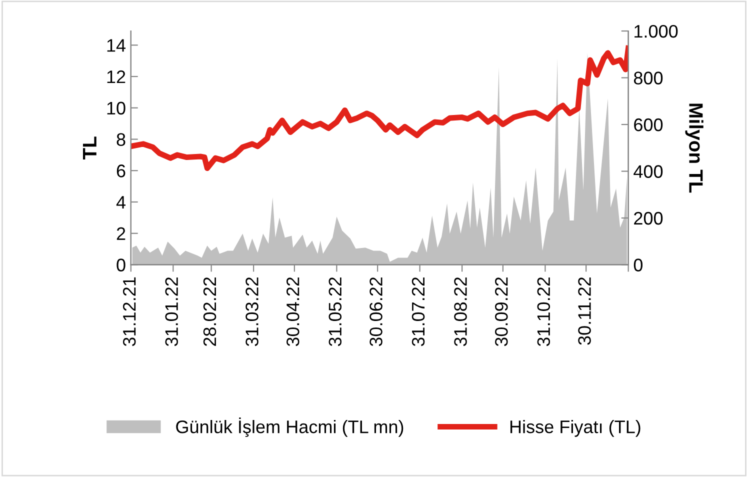  What do you see at coordinates (460, 311) in the screenshot?
I see `x-tick-label: 31.08.22` at bounding box center [460, 311].